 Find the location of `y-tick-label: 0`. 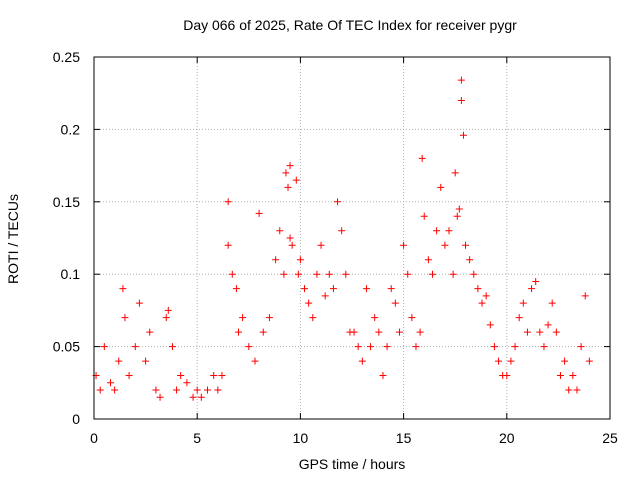

y-tick-label: 0 is located at coordinates (76, 419).